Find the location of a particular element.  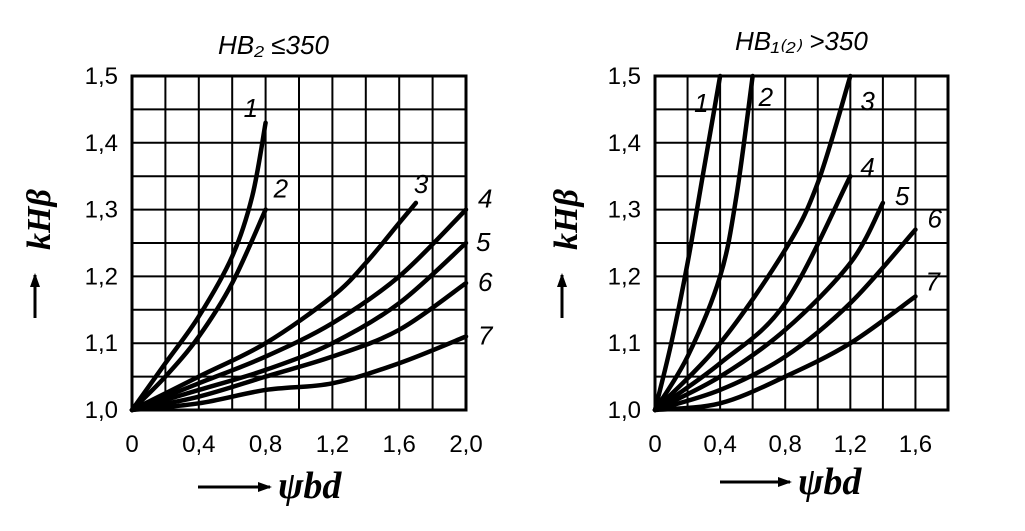

chart-left-xlabel: ψbd is located at coordinates (270, 486).